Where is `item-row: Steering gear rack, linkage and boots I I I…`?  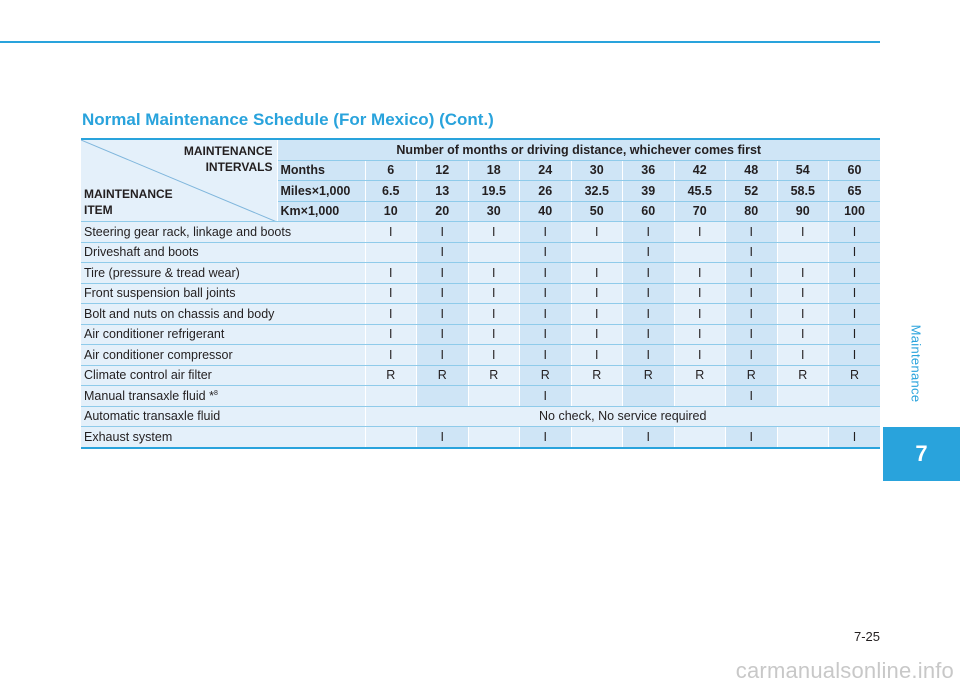 item-row: Steering gear rack, linkage and boots I I I… is located at coordinates (480, 232).